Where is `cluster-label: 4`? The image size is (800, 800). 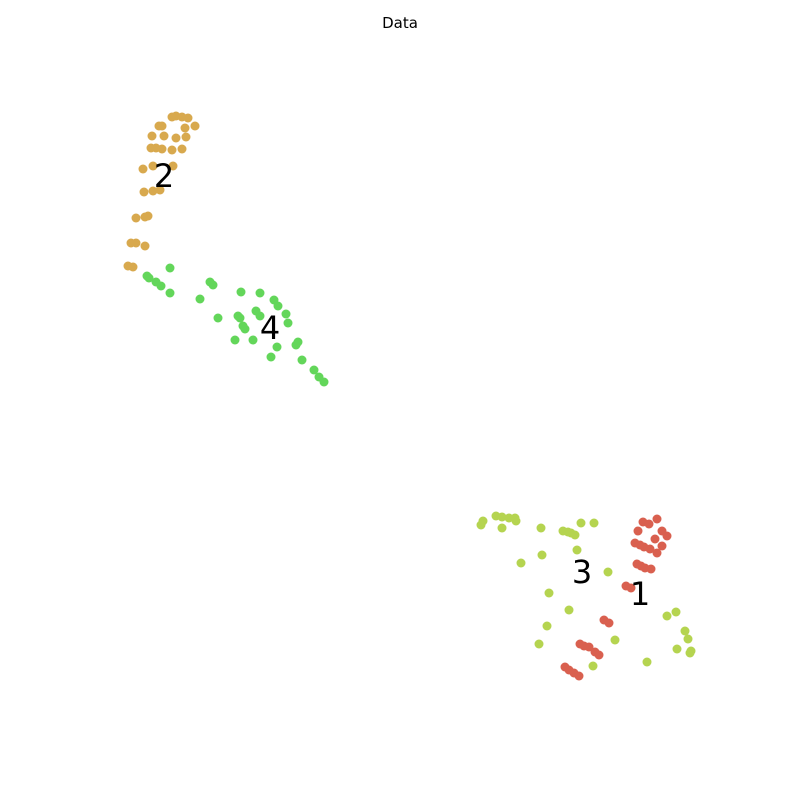 cluster-label: 4 is located at coordinates (270, 328).